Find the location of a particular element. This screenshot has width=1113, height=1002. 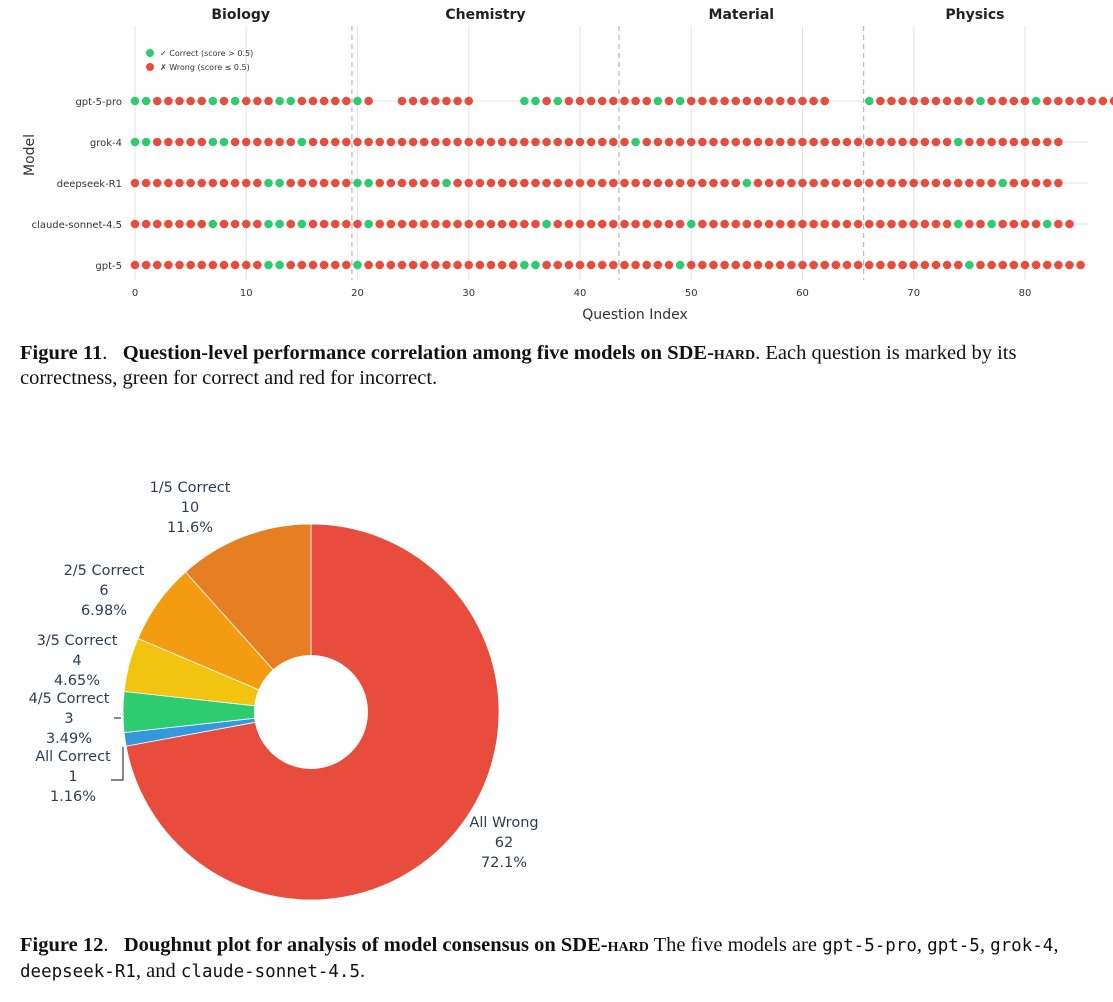

legend-correct-label: ✓ Correct (score > 0.5) is located at coordinates (206, 53).